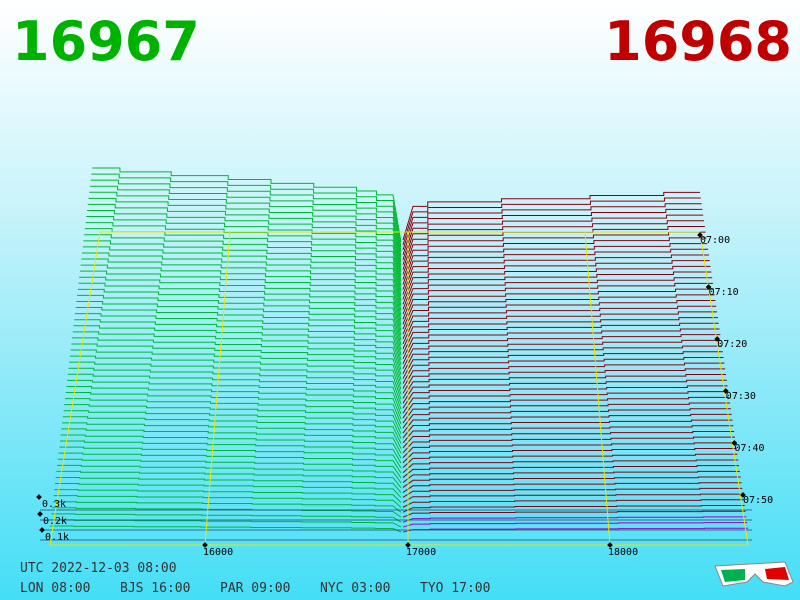  What do you see at coordinates (55, 521) in the screenshot?
I see `depth-label: 0.2k` at bounding box center [55, 521].